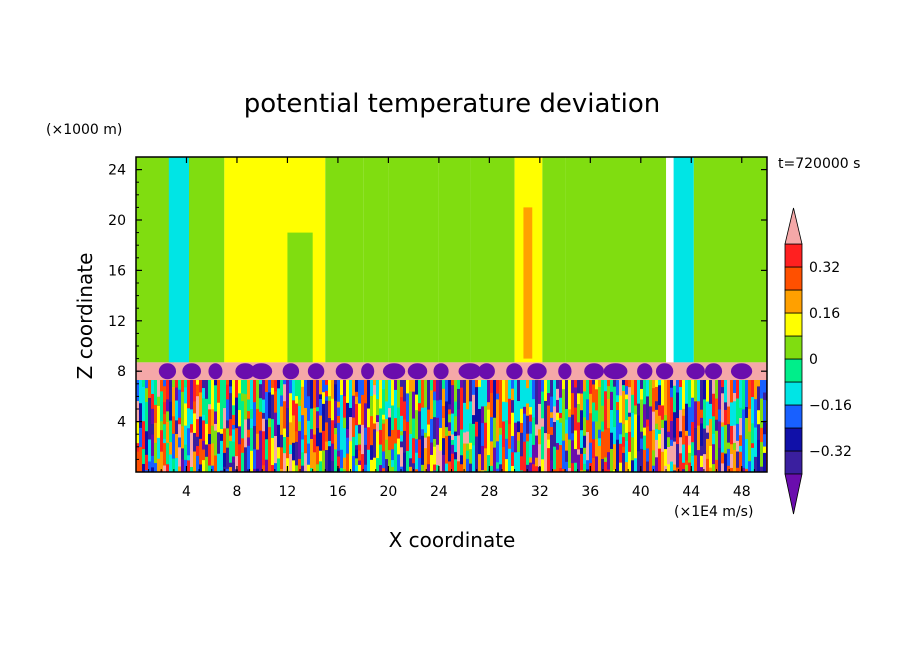  What do you see at coordinates (338, 492) in the screenshot?
I see `x-tick-label: 16` at bounding box center [338, 492].